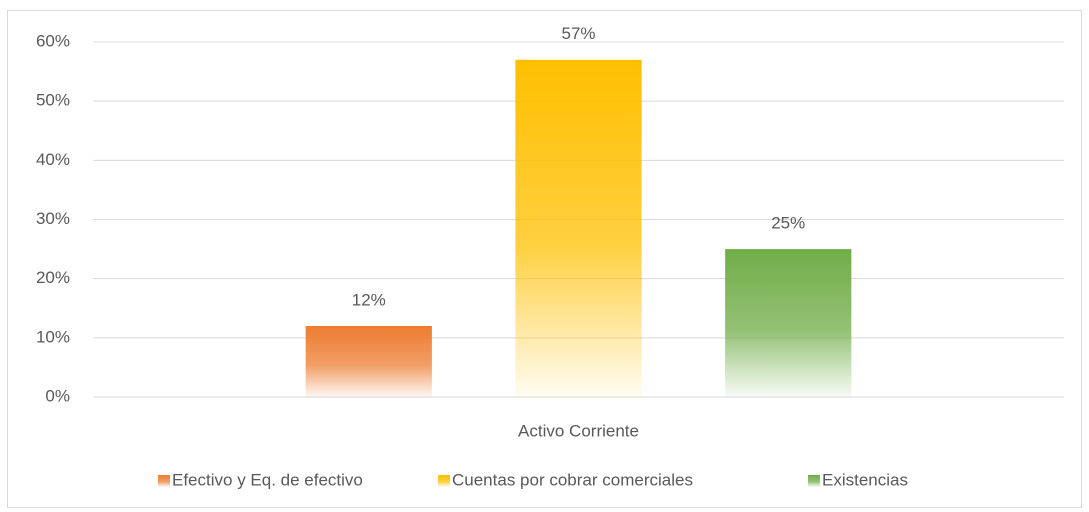 This screenshot has height=512, width=1089. I want to click on y-tick-label: 50%, so click(53, 100).